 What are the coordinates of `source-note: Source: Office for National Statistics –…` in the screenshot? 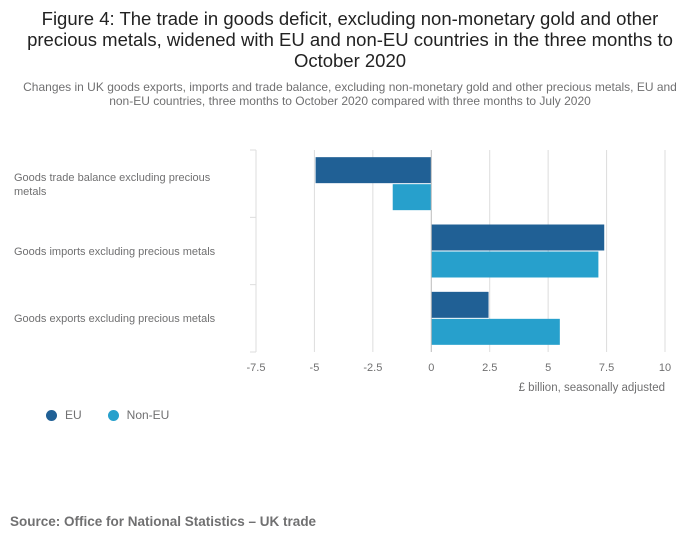 It's located at (163, 521).